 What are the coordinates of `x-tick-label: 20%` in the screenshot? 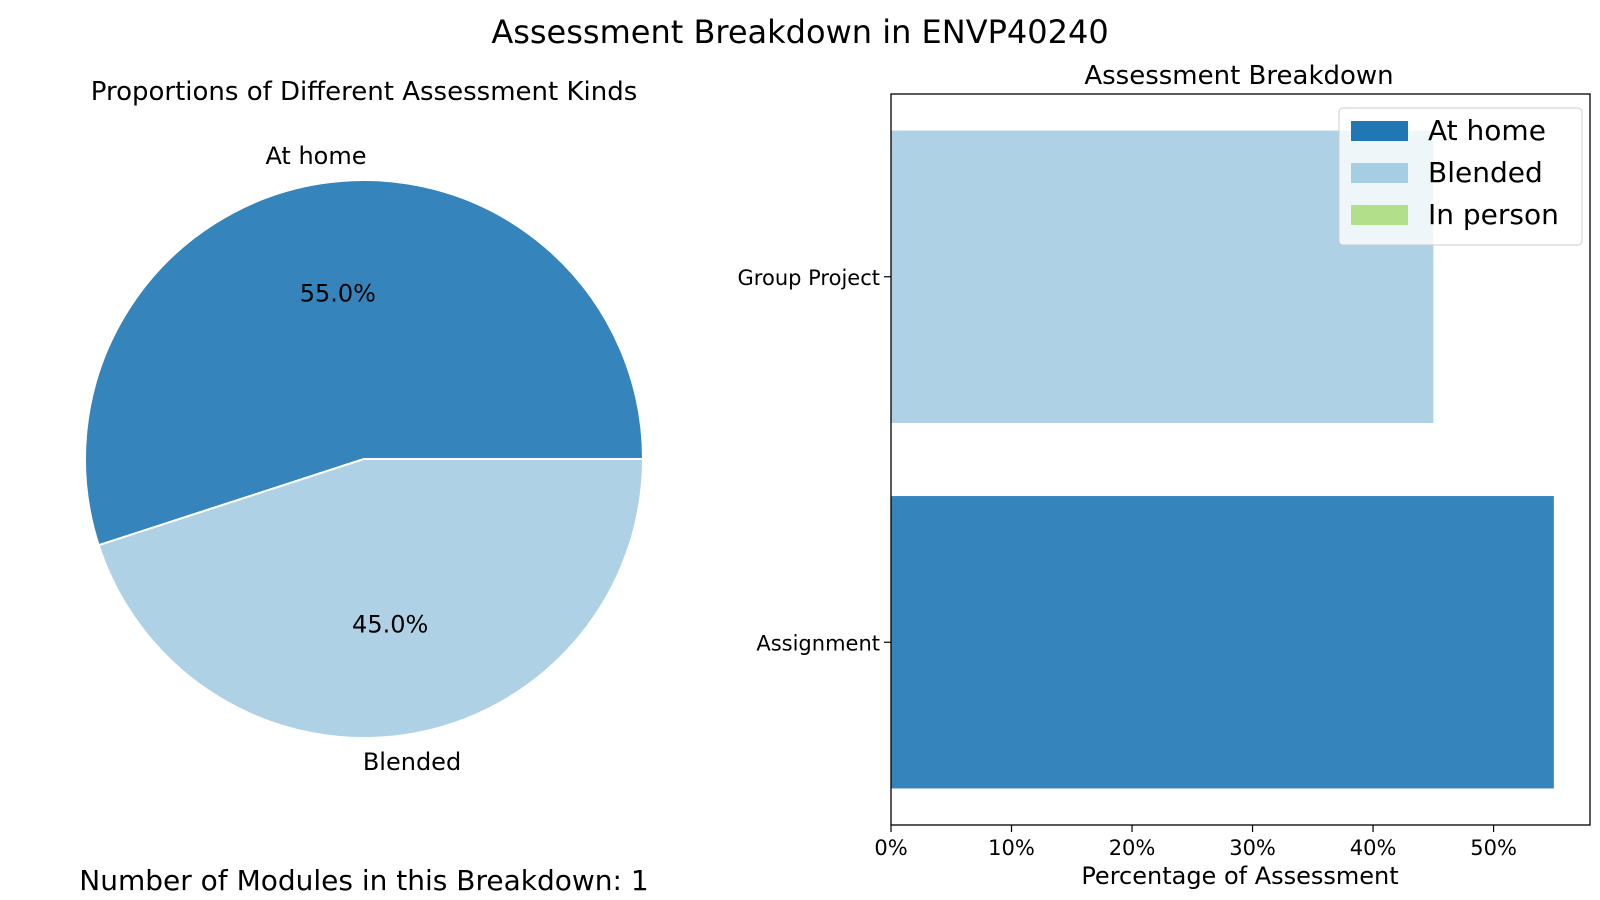 It's located at (1132, 848).